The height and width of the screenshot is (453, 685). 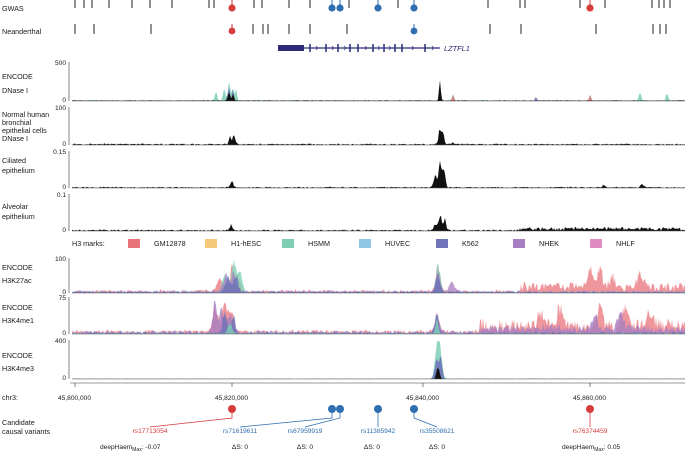 I want to click on h3k27ac-label-2: H3K27ac, so click(x=17, y=280).